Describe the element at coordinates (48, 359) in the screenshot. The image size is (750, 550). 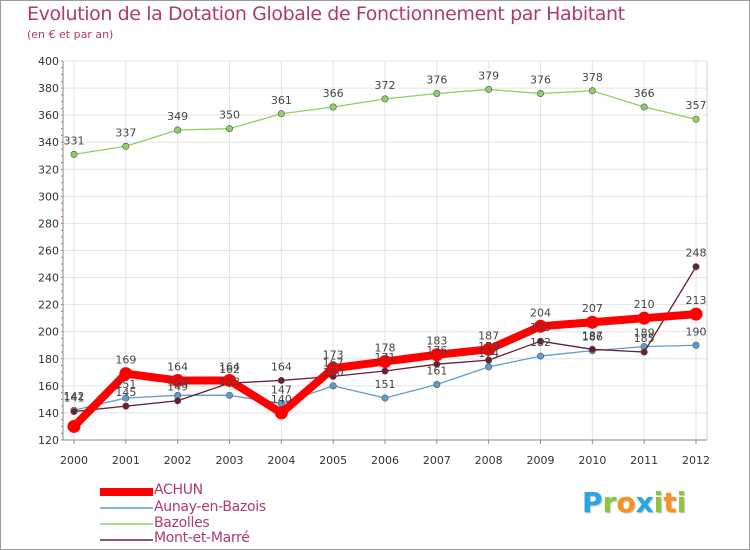
I see `y-tick-label-180: 180` at that location.